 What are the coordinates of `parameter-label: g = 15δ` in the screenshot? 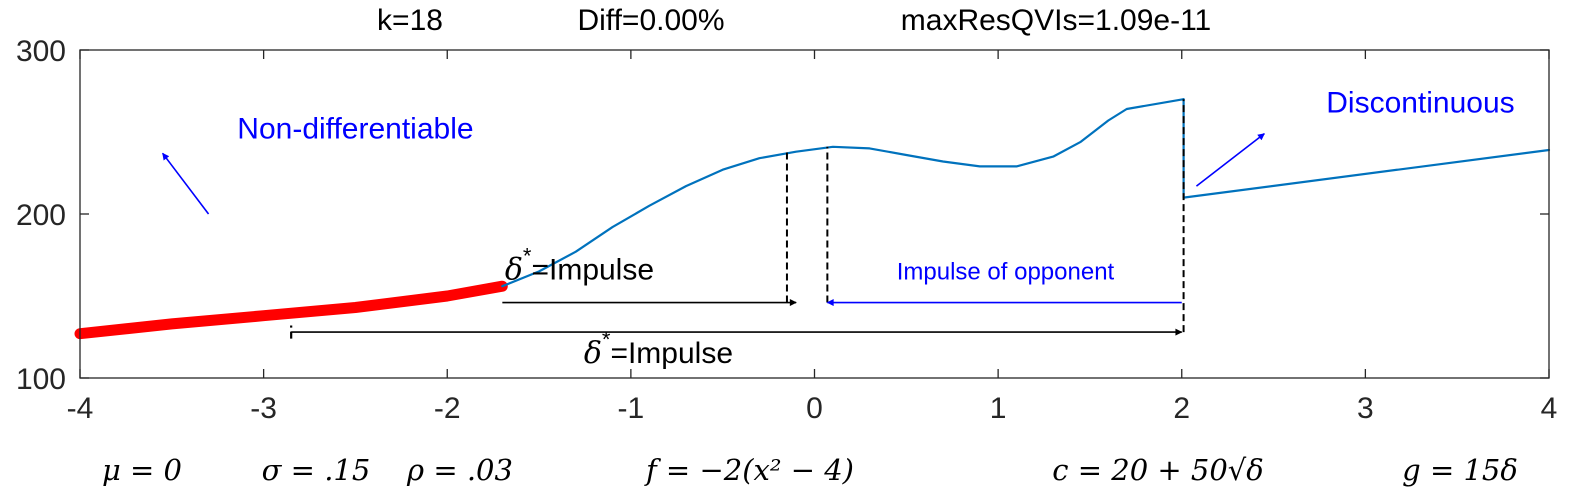 It's located at (1460, 470).